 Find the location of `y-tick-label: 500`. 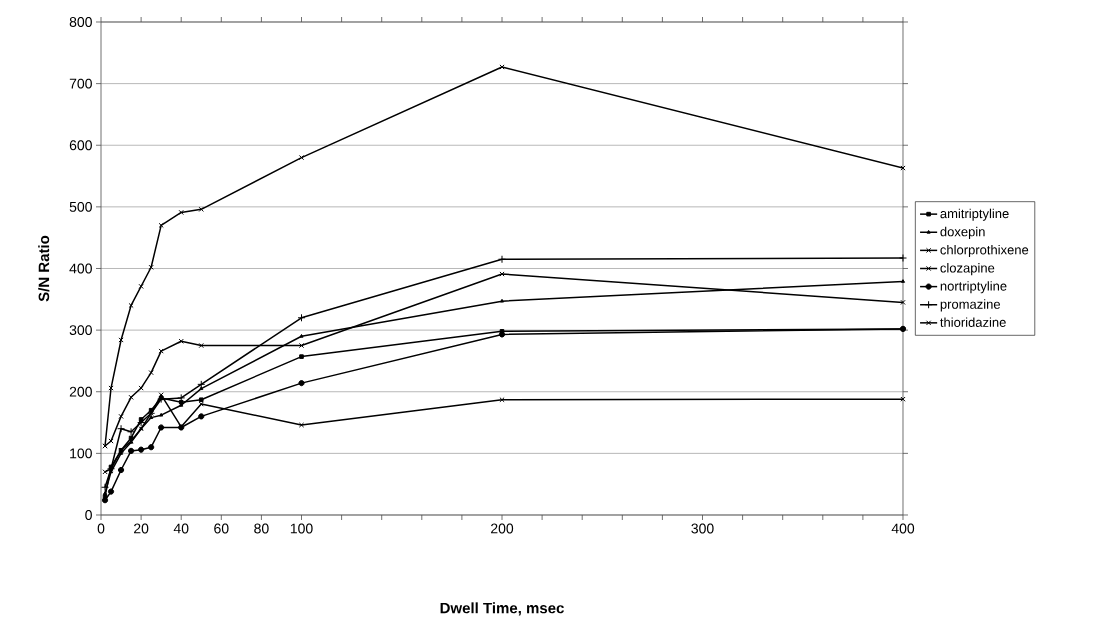

y-tick-label: 500 is located at coordinates (80, 206).